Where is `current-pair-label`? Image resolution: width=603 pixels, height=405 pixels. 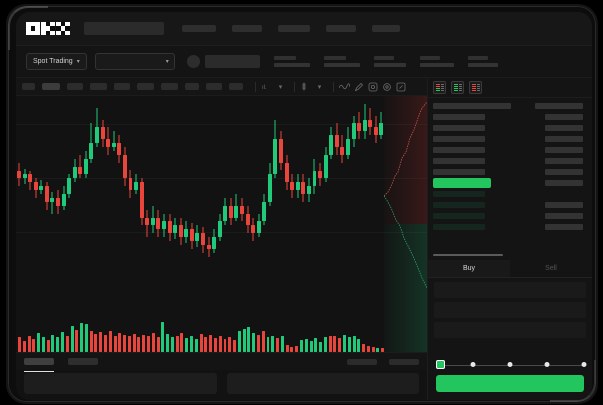
current-pair-label is located at coordinates (232, 61).